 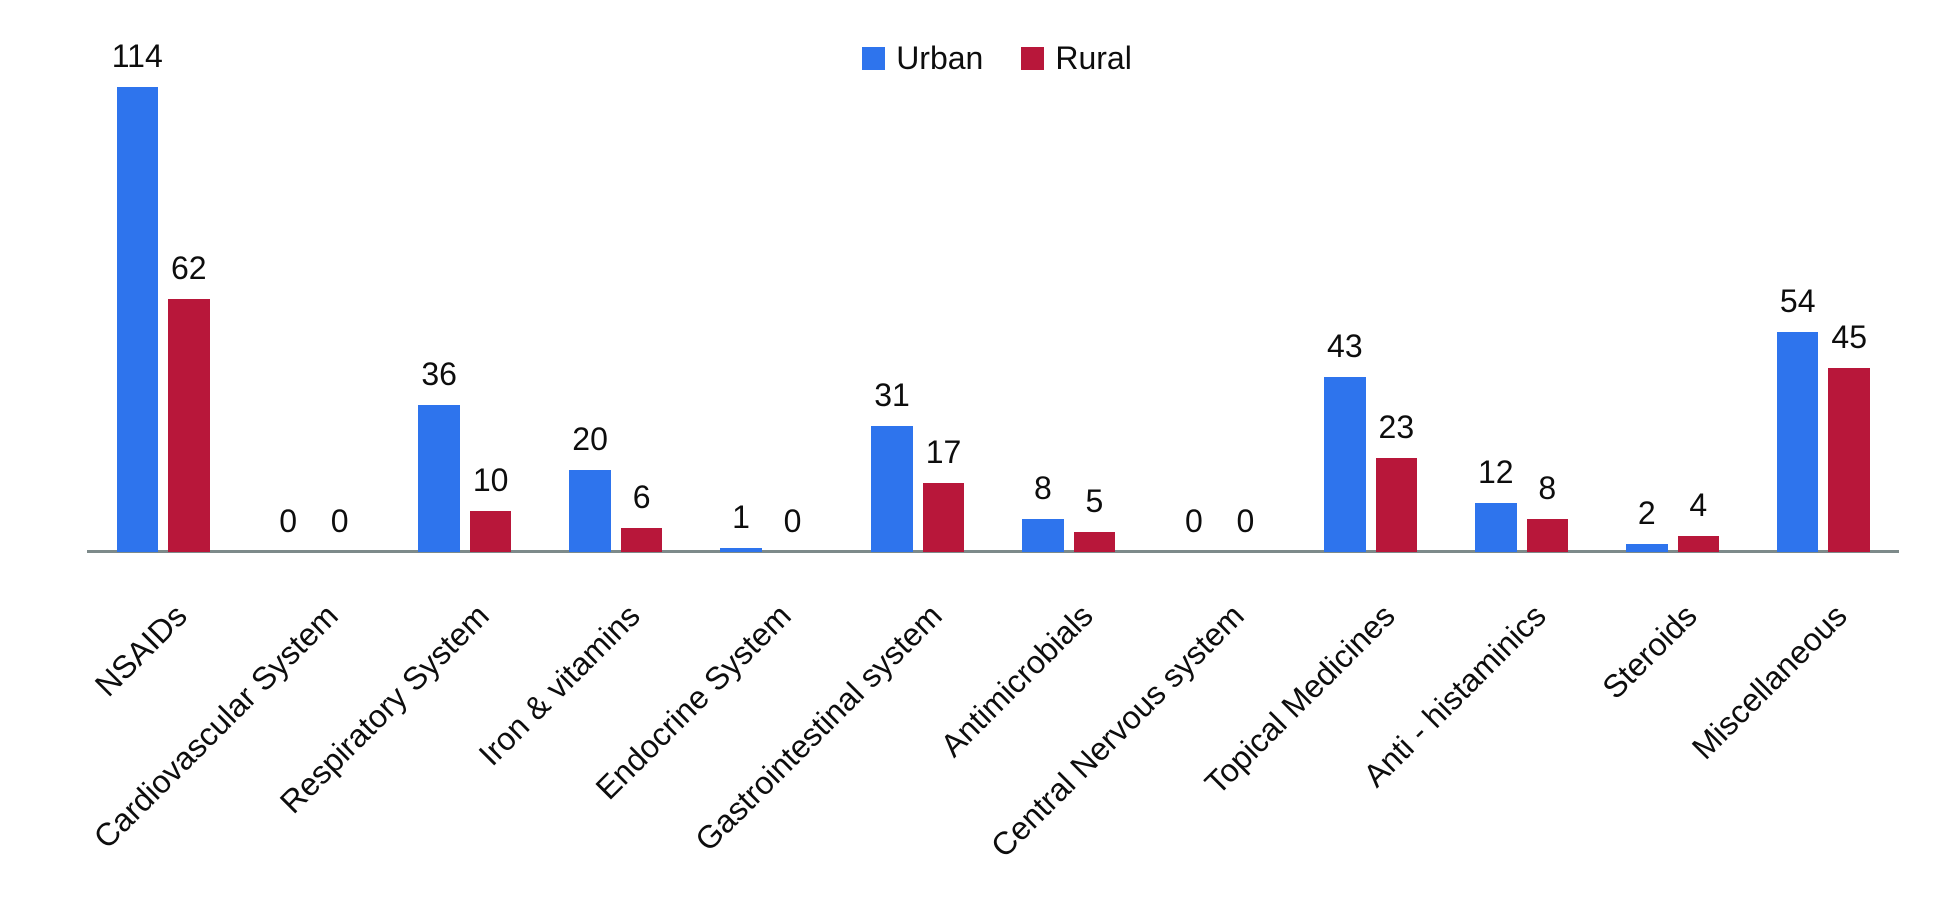 I want to click on value-label-rural-2: 0, so click(x=339, y=521).